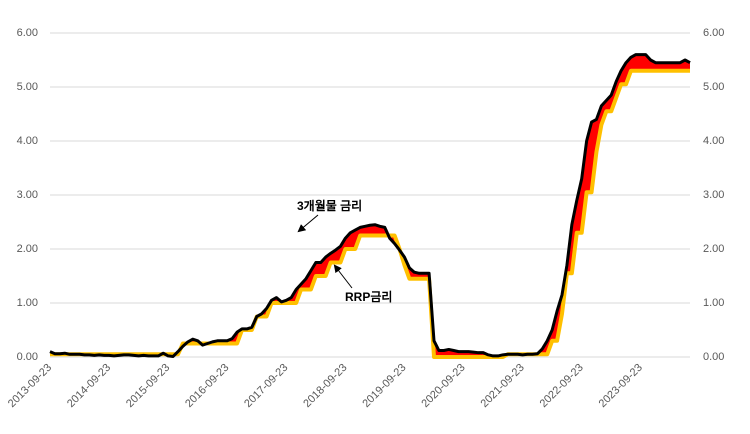 Image resolution: width=750 pixels, height=434 pixels. What do you see at coordinates (562, 386) in the screenshot?
I see `x-tick-label: 2022-09-23` at bounding box center [562, 386].